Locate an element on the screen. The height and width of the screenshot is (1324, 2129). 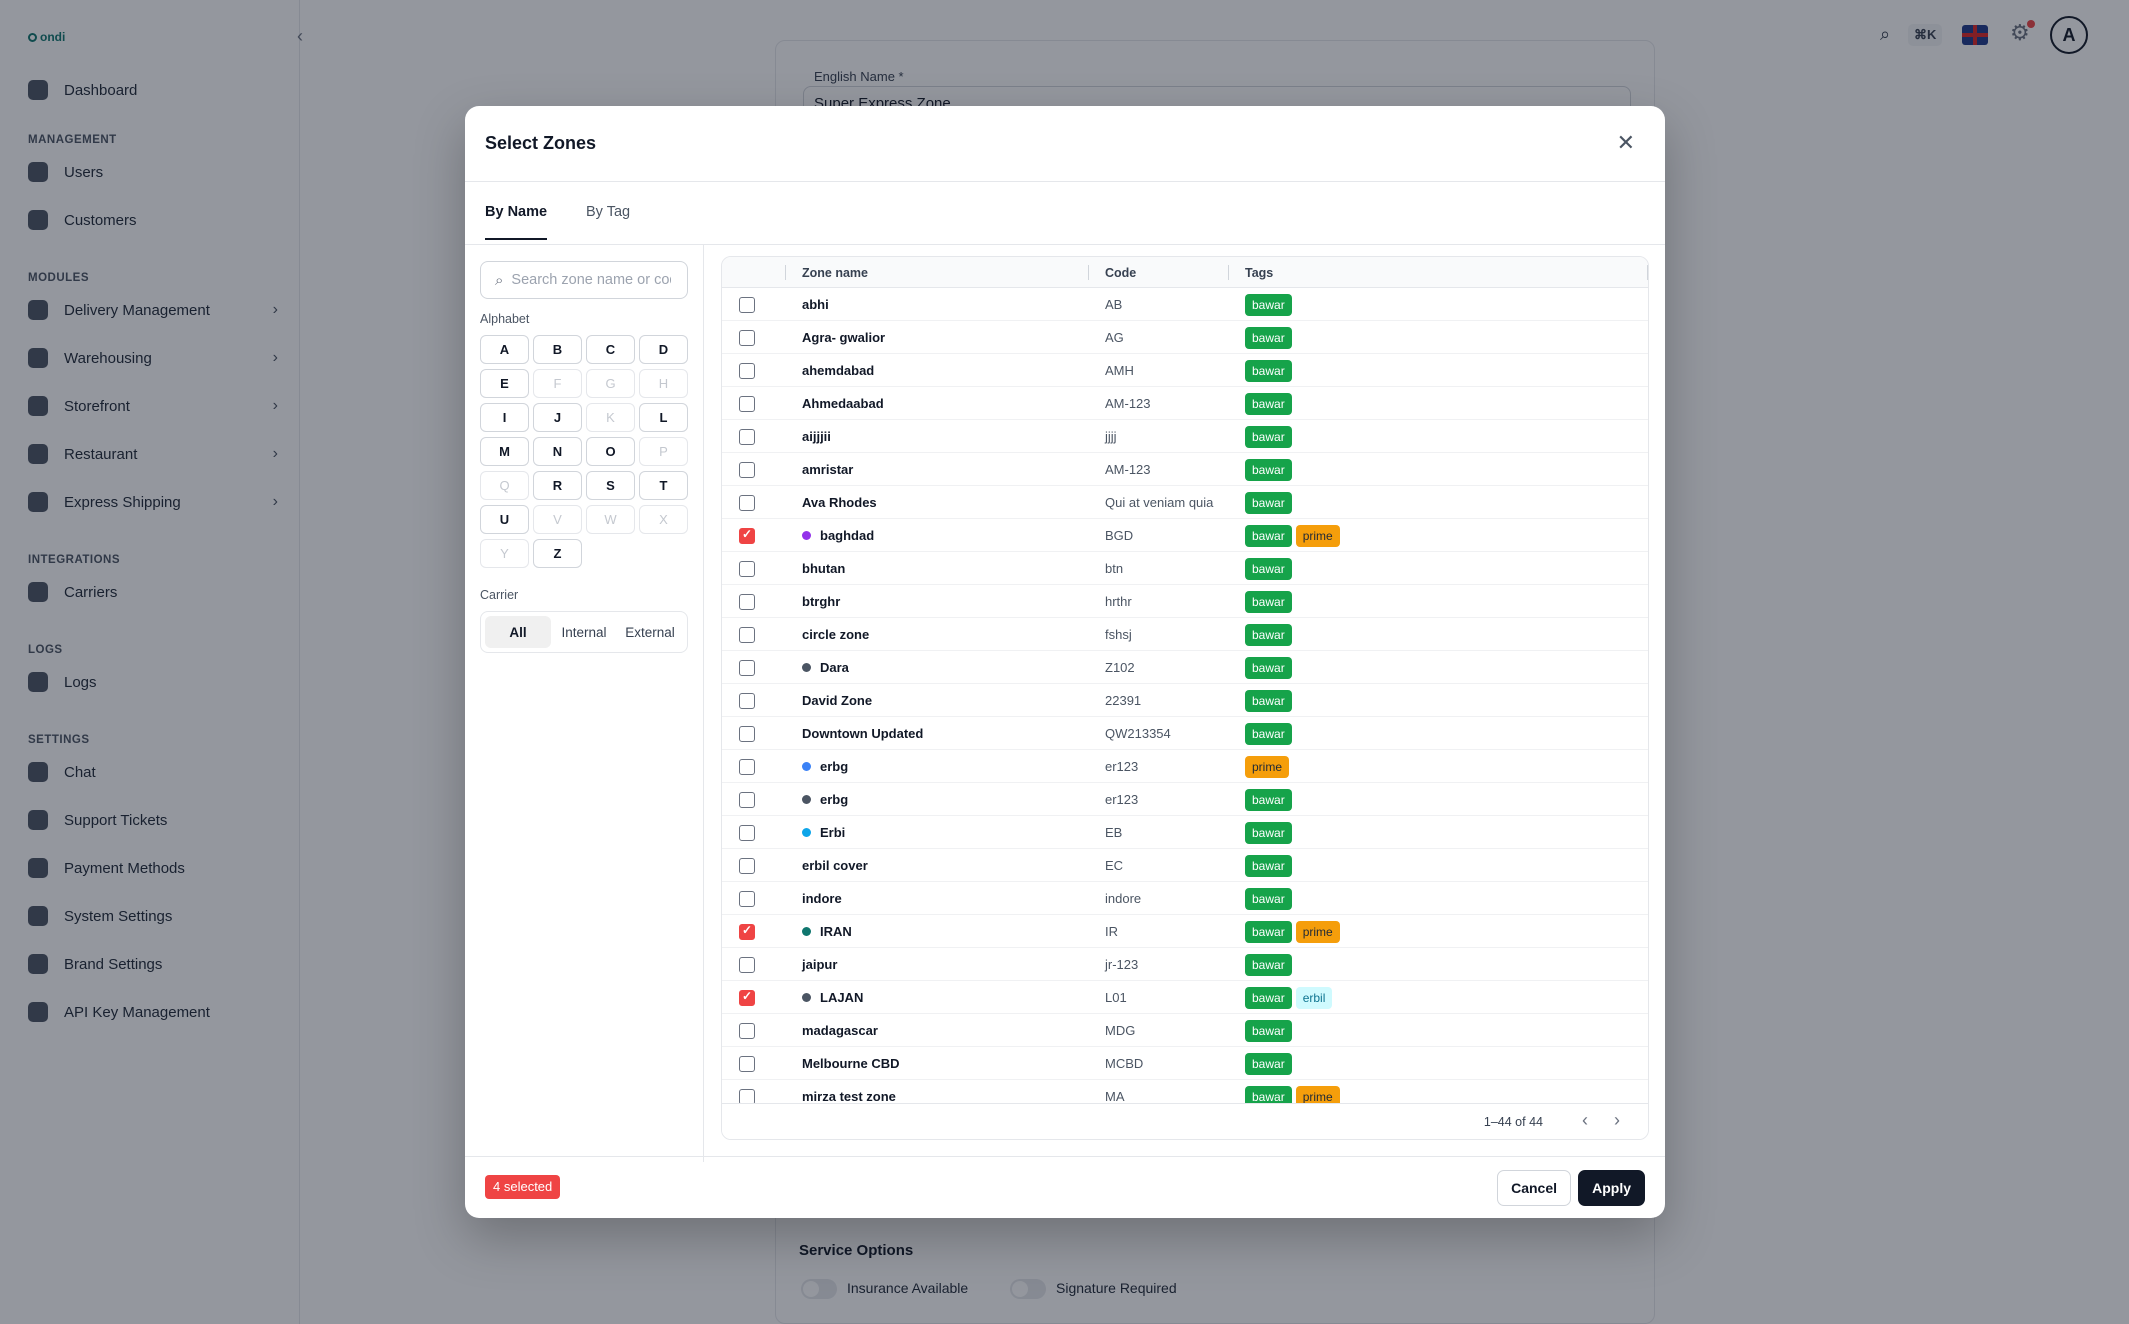
sidebar-item-system-settings: System Settings is located at coordinates (153, 916).